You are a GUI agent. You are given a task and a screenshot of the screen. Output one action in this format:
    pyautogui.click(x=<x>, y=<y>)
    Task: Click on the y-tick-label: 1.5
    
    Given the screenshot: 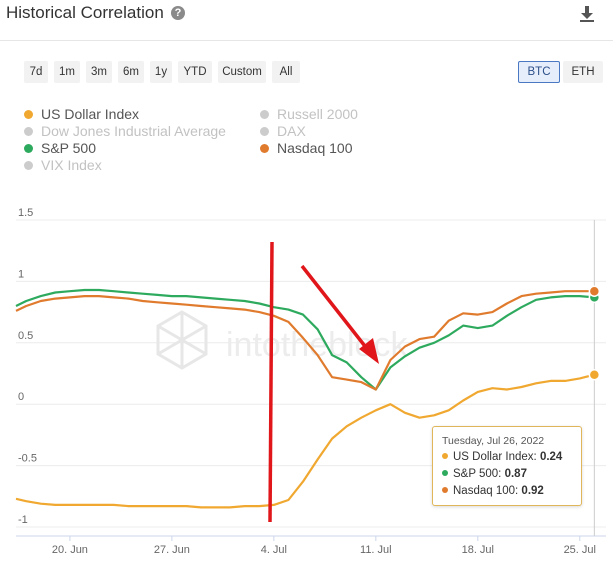 What is the action you would take?
    pyautogui.click(x=25, y=213)
    